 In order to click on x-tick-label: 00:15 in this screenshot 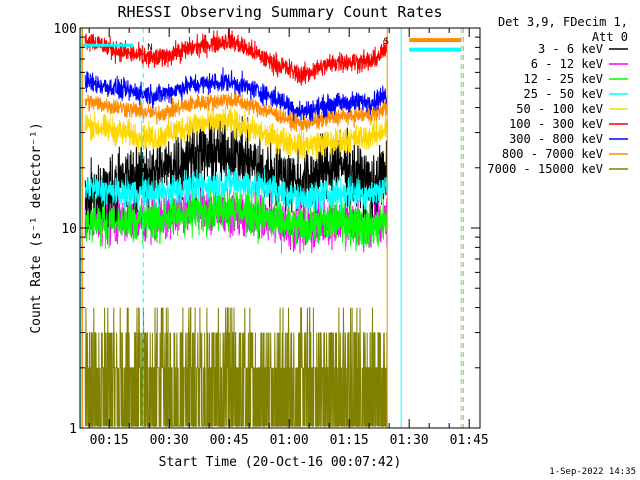, I will do `click(109, 440)`.